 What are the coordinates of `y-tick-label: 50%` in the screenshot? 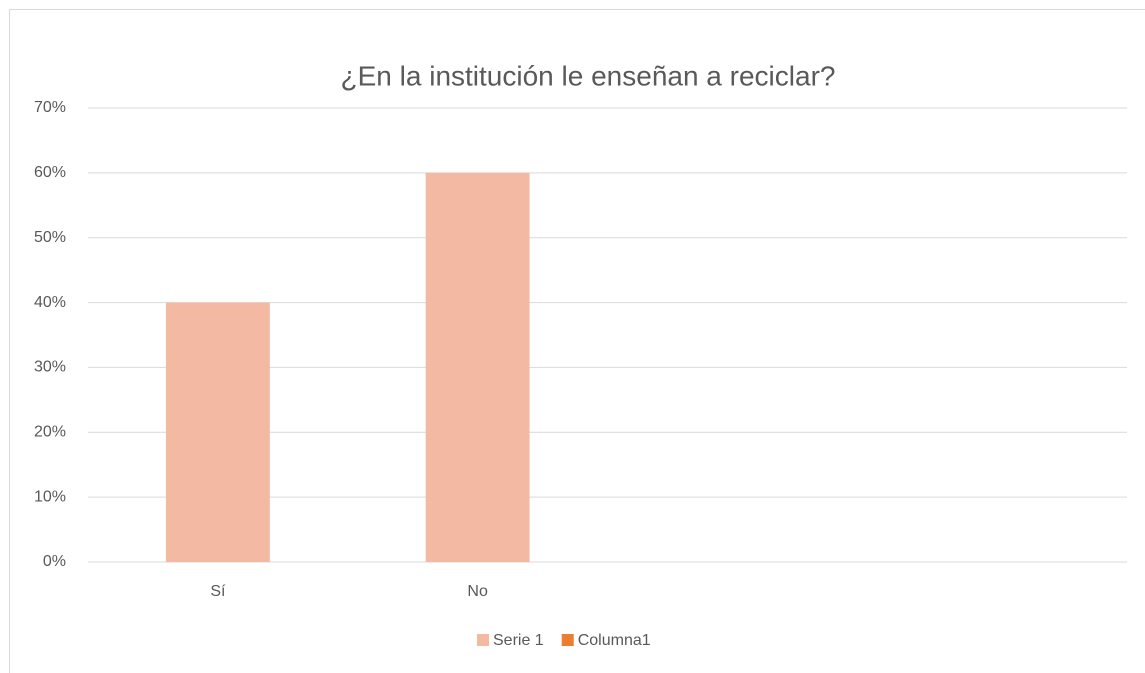 It's located at (50, 237).